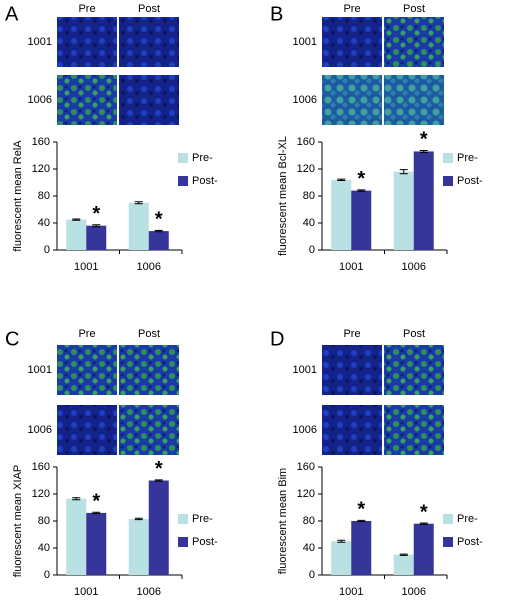 This screenshot has width=525, height=601. What do you see at coordinates (18, 196) in the screenshot?
I see `y-axis-label: fluorescent mean RelA` at bounding box center [18, 196].